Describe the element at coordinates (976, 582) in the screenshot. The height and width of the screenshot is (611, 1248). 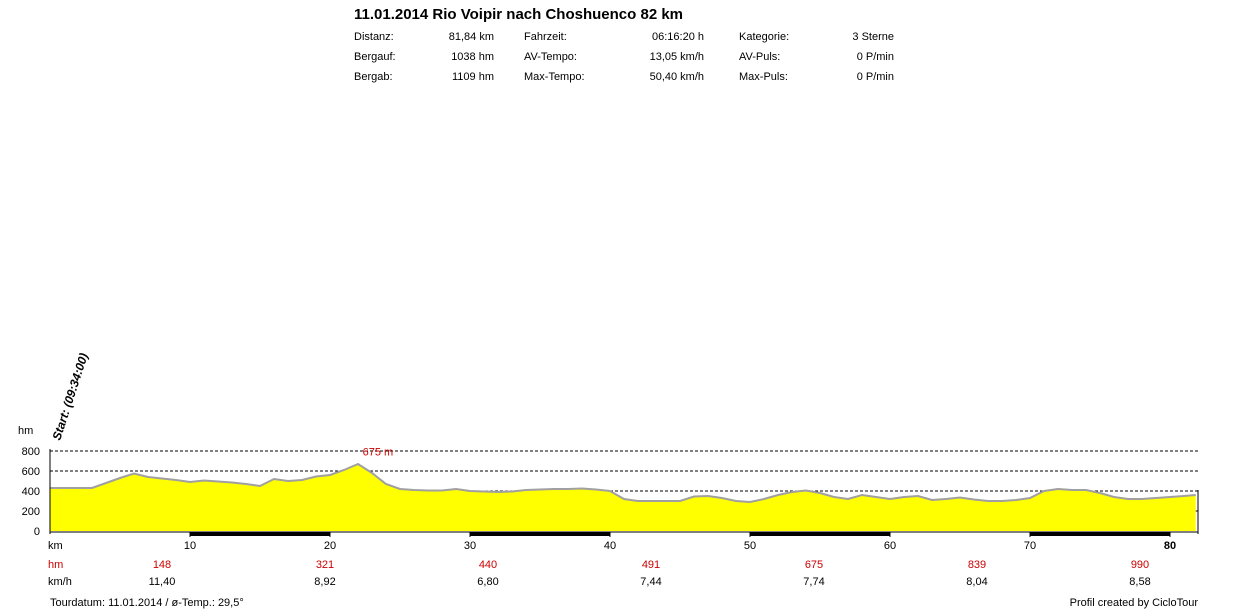
I see `kmh-cell: 8,04` at that location.